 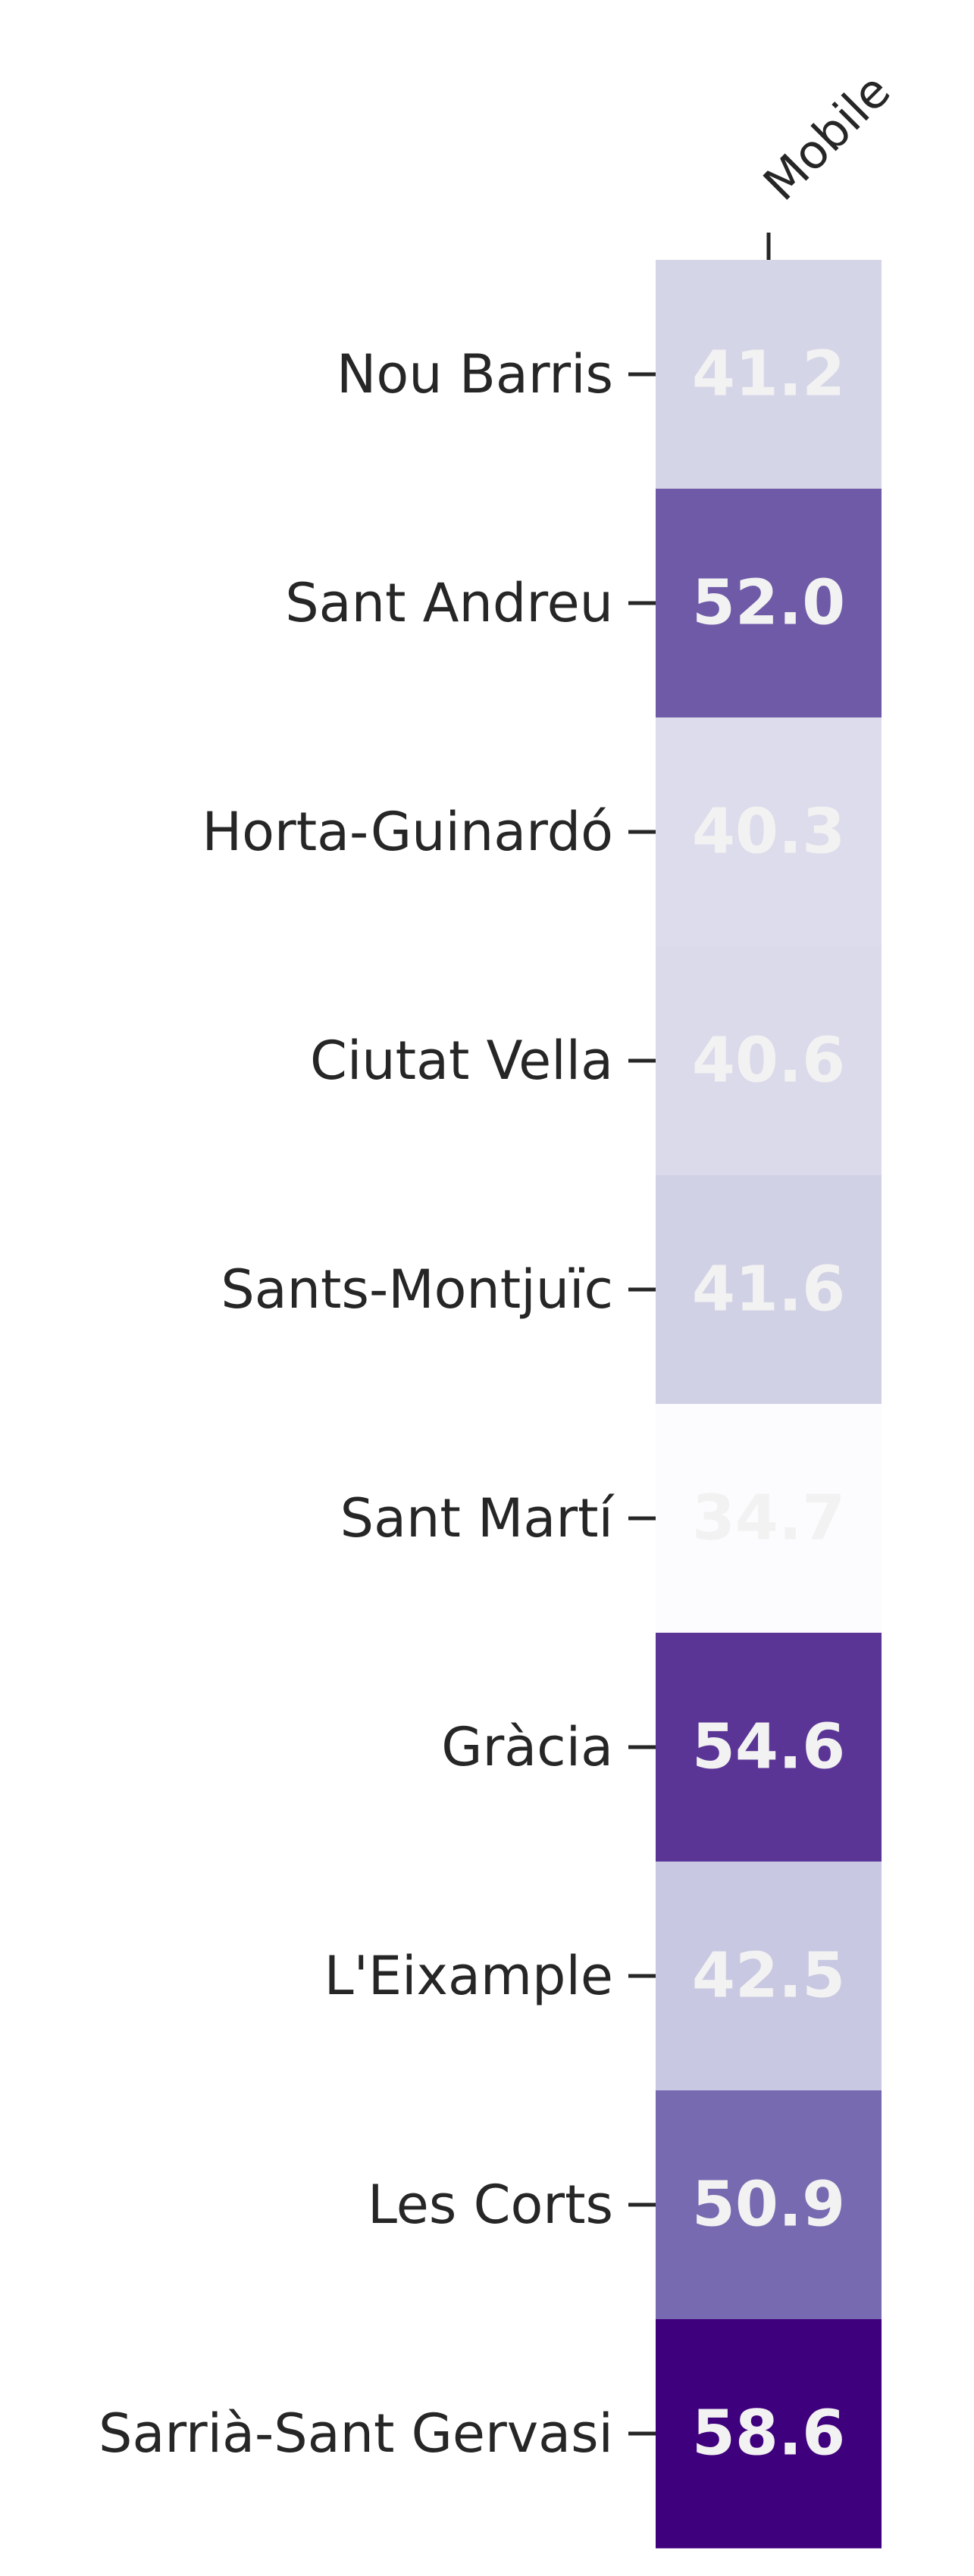 I want to click on cell-value-label: 50.9, so click(x=768, y=2205).